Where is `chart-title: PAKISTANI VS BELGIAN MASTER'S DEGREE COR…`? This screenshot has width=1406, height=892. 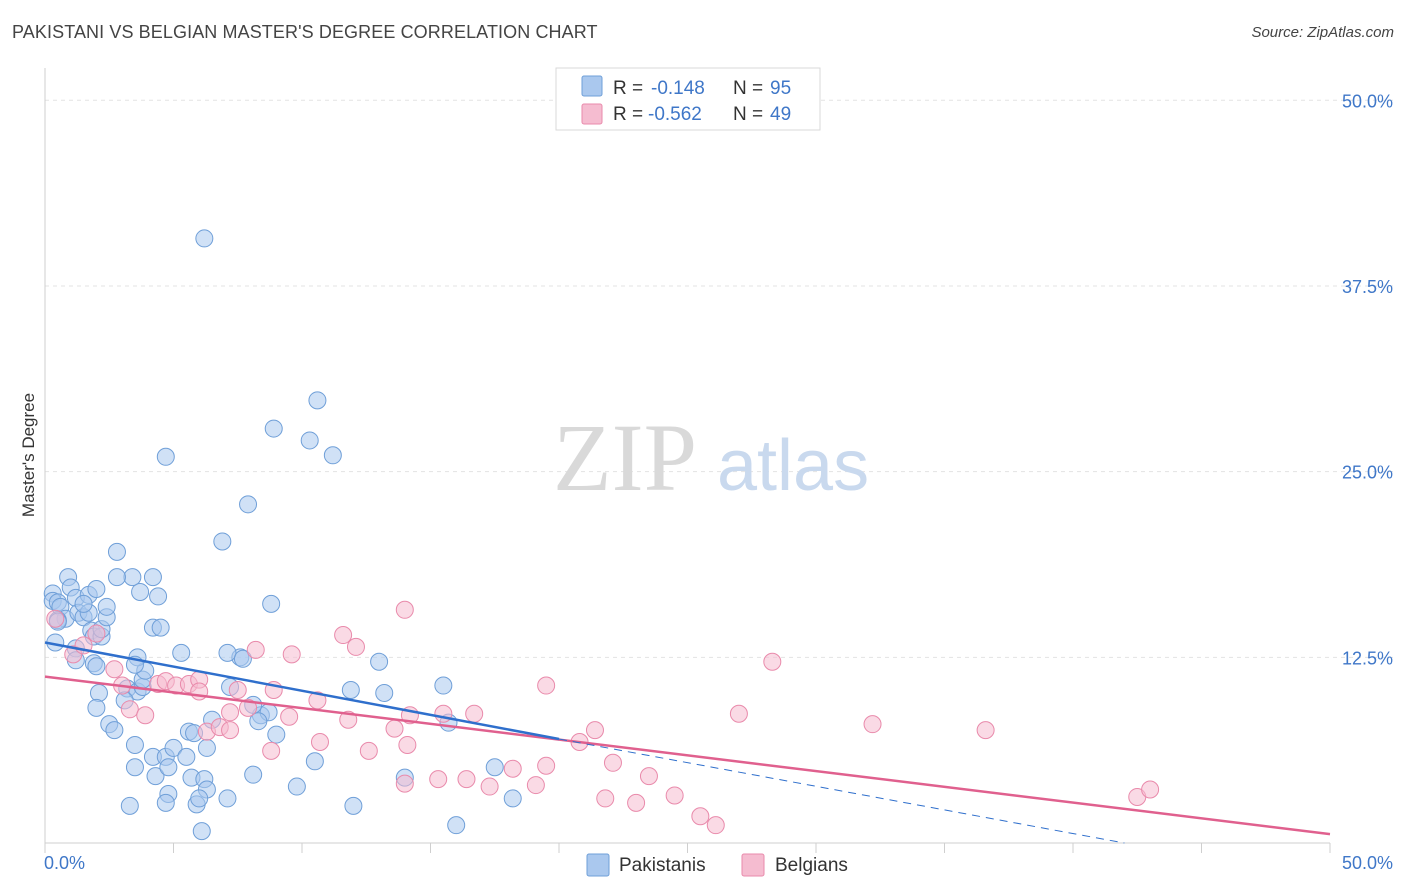 chart-title: PAKISTANI VS BELGIAN MASTER'S DEGREE COR… is located at coordinates (305, 32).